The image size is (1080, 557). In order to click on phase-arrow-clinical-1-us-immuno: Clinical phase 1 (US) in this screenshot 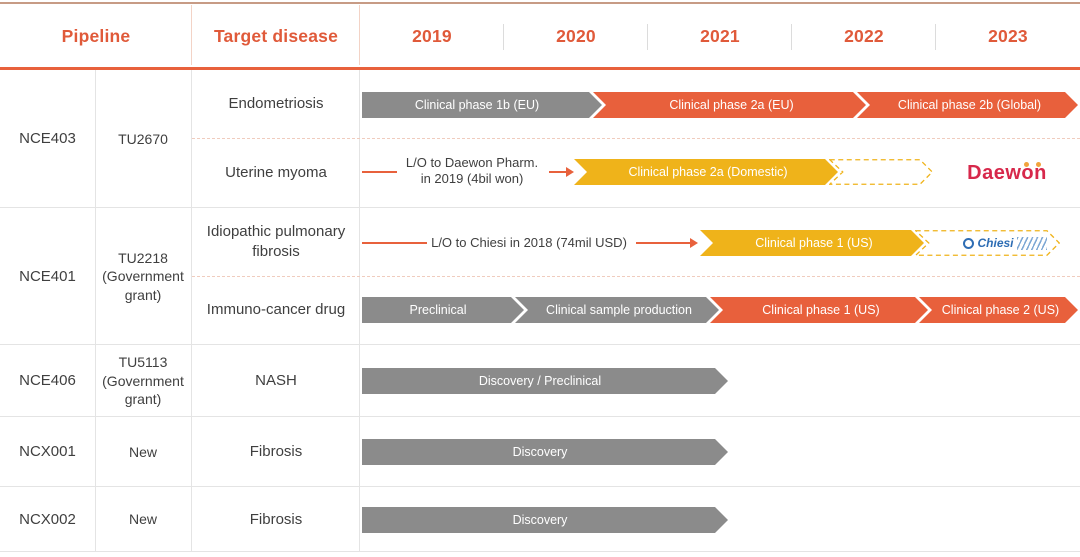, I will do `click(819, 310)`.